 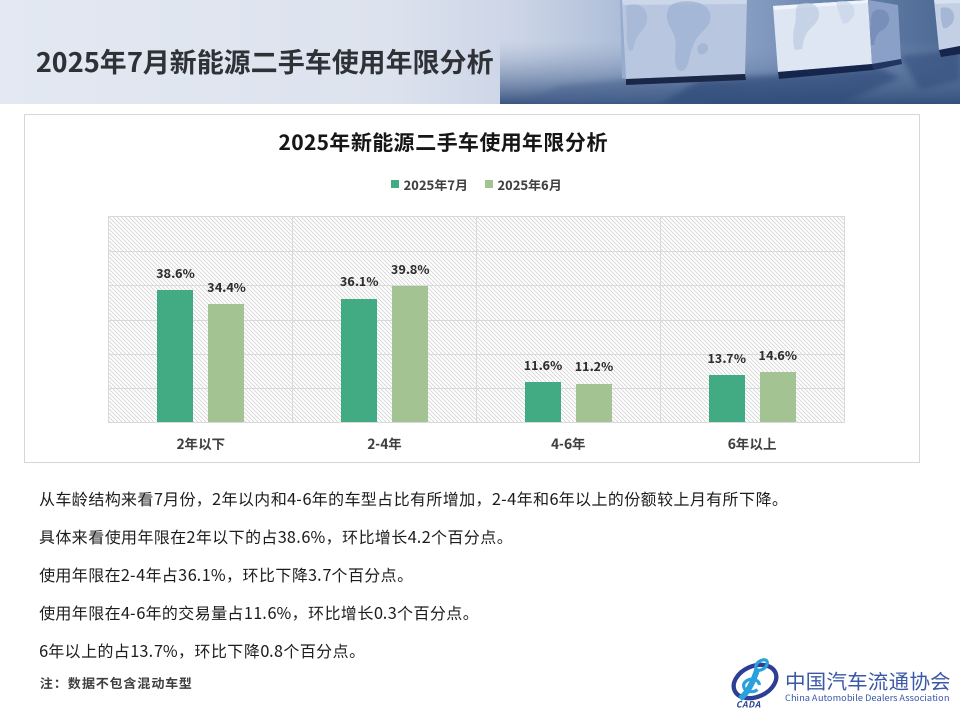 What do you see at coordinates (410, 268) in the screenshot?
I see `bar-value-label: 39.8%` at bounding box center [410, 268].